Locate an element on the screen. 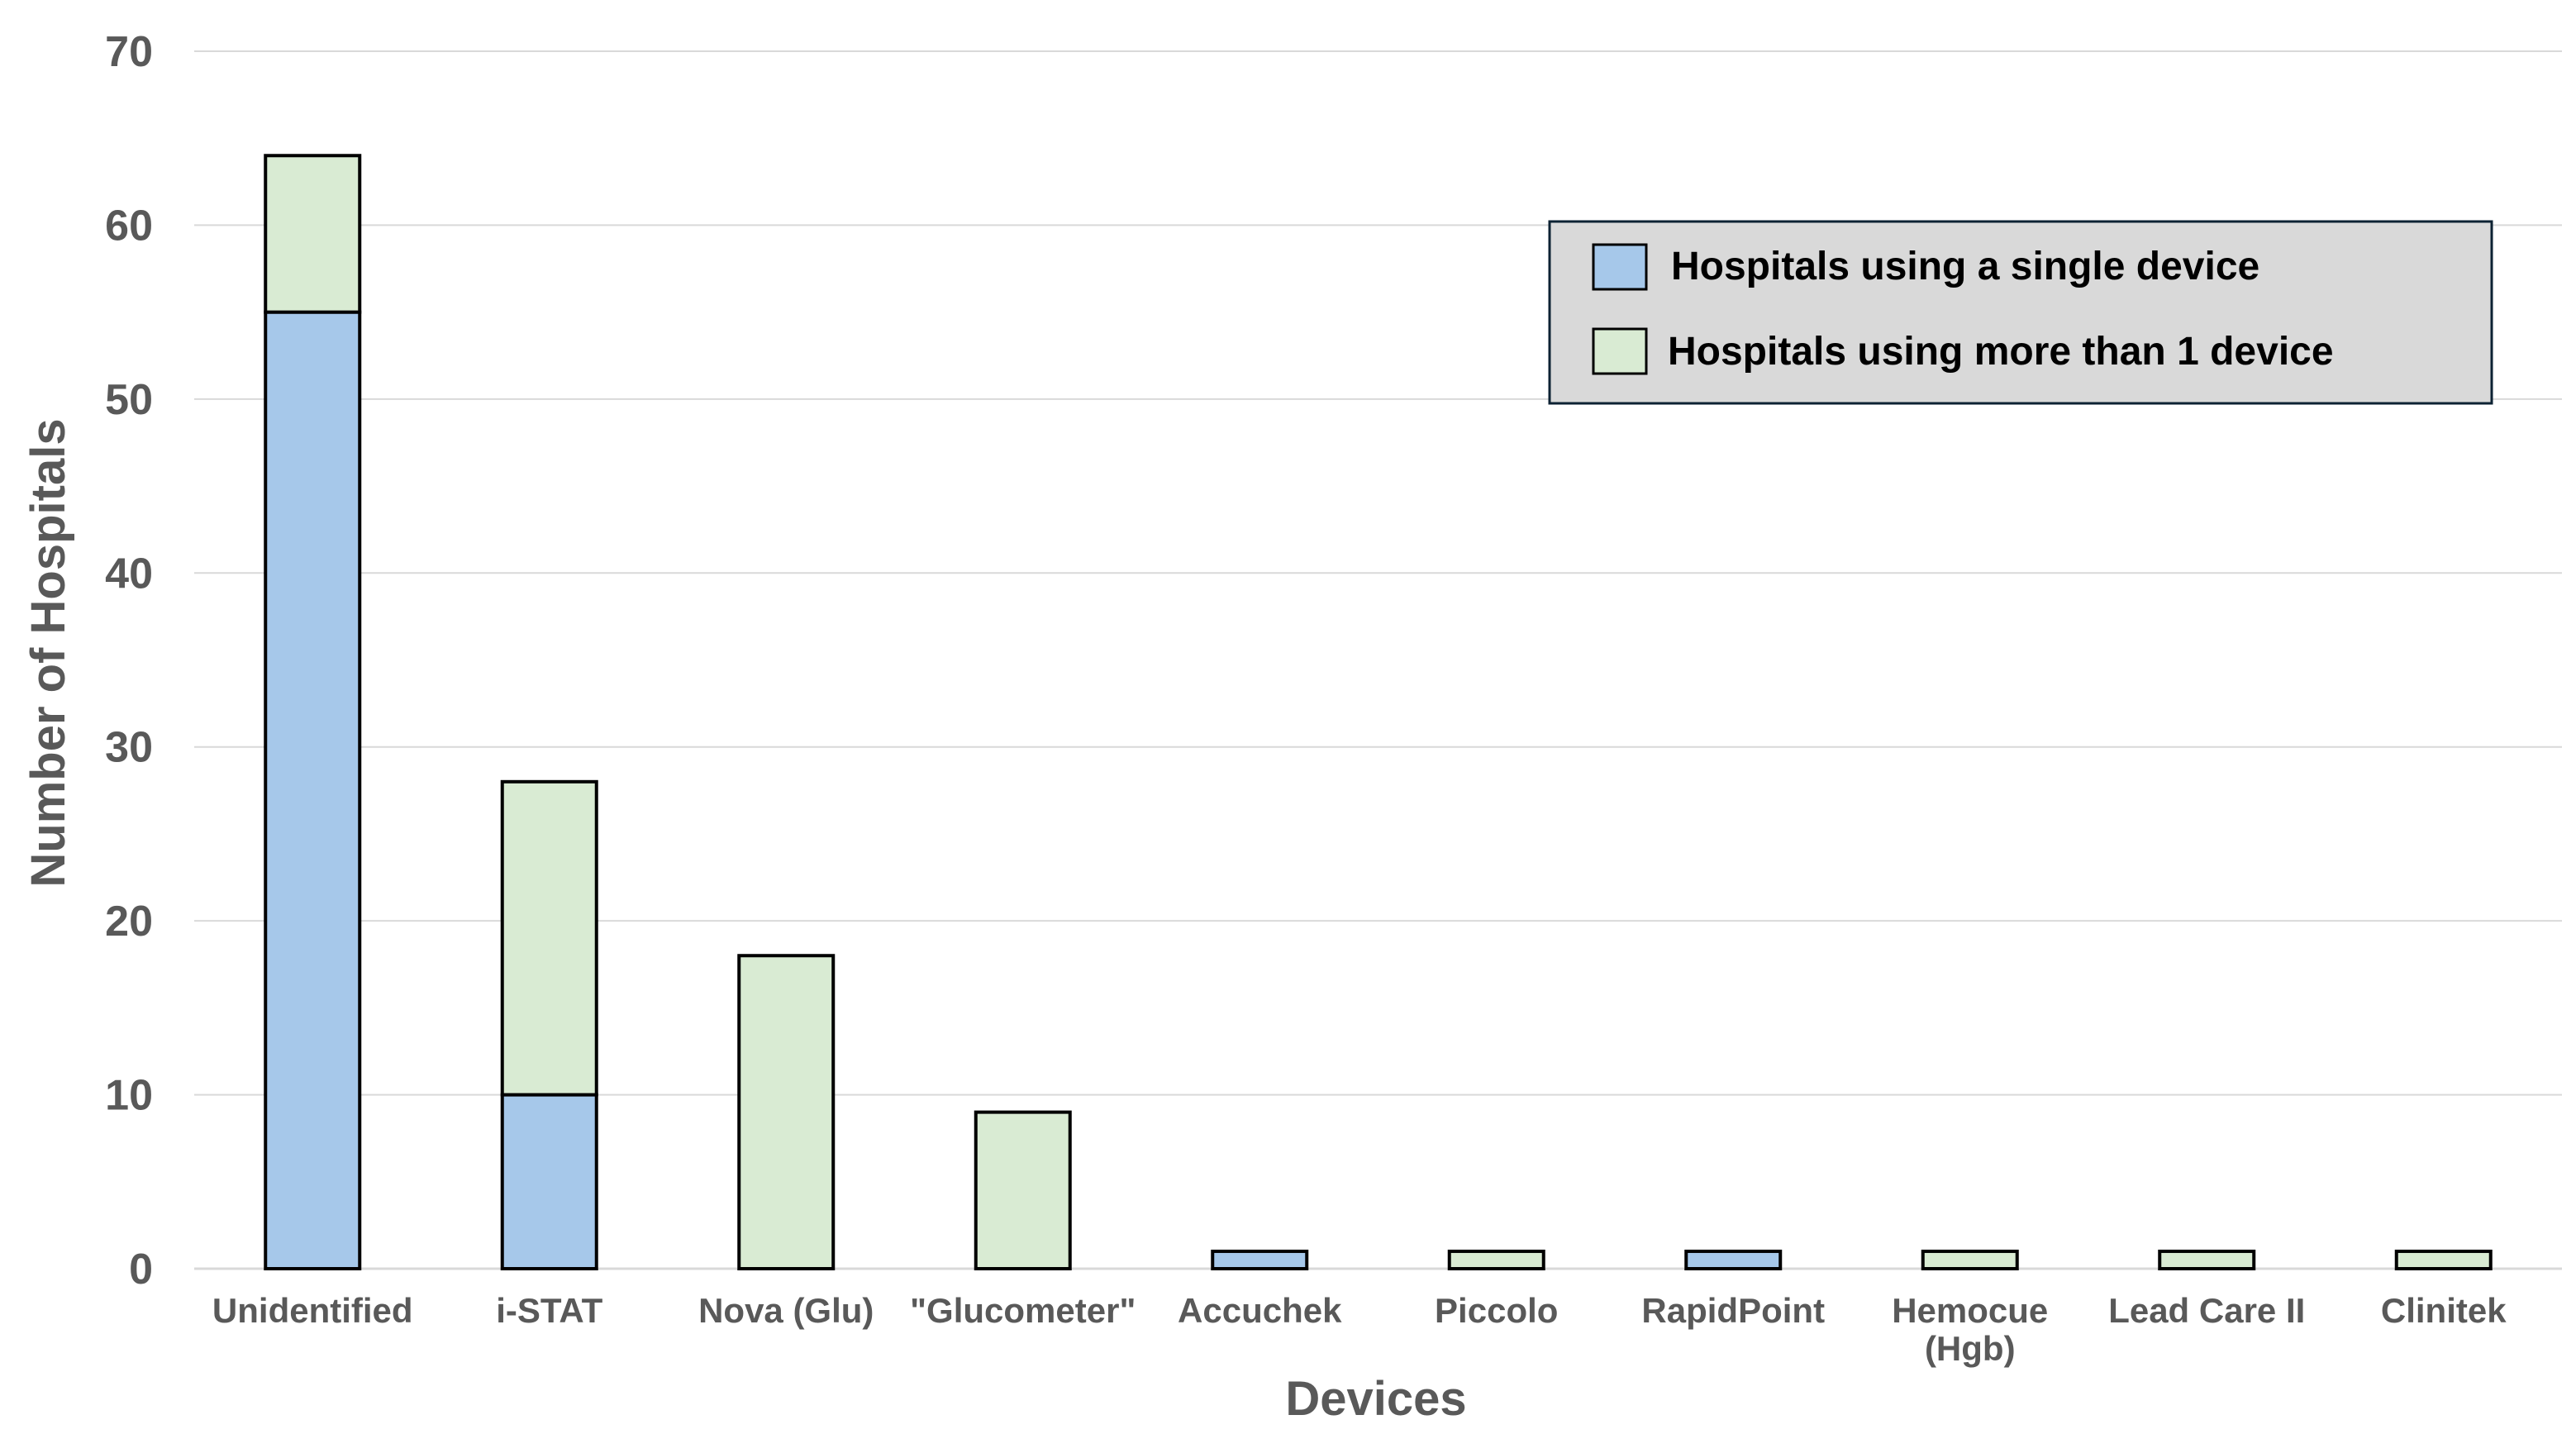  y-tick-label-40: 40 is located at coordinates (129, 574).